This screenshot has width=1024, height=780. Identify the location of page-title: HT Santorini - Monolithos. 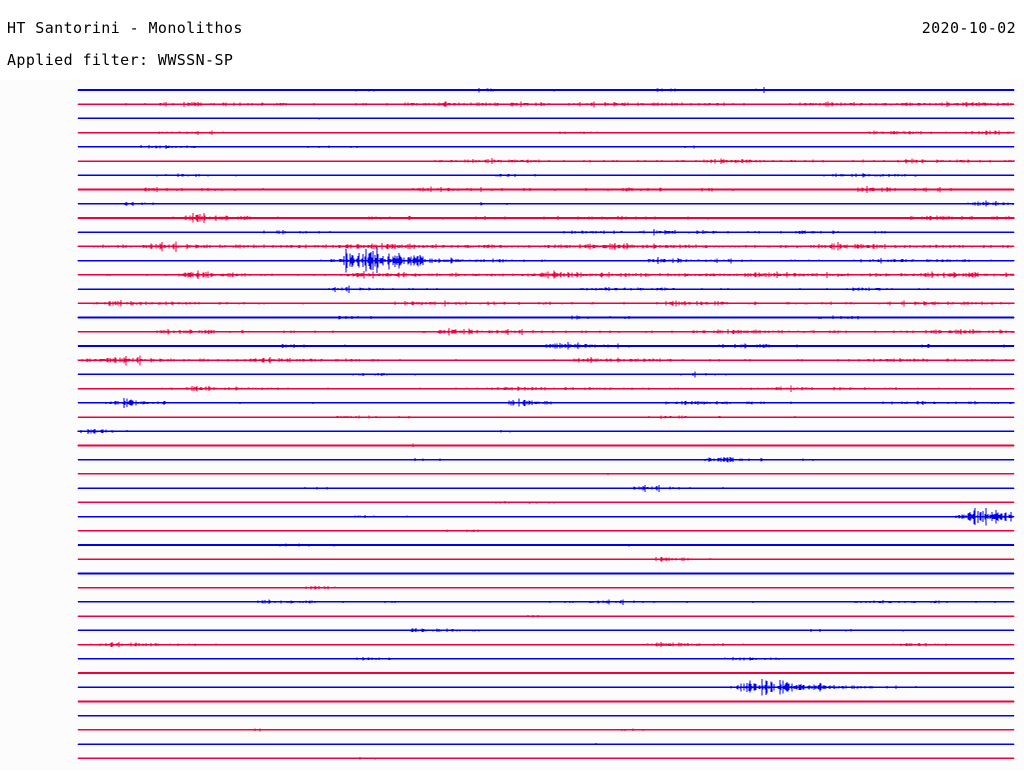
(125, 28).